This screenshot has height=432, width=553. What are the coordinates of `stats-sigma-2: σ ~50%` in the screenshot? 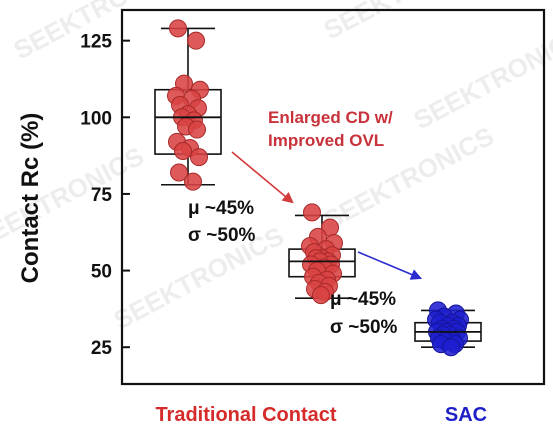 It's located at (364, 327).